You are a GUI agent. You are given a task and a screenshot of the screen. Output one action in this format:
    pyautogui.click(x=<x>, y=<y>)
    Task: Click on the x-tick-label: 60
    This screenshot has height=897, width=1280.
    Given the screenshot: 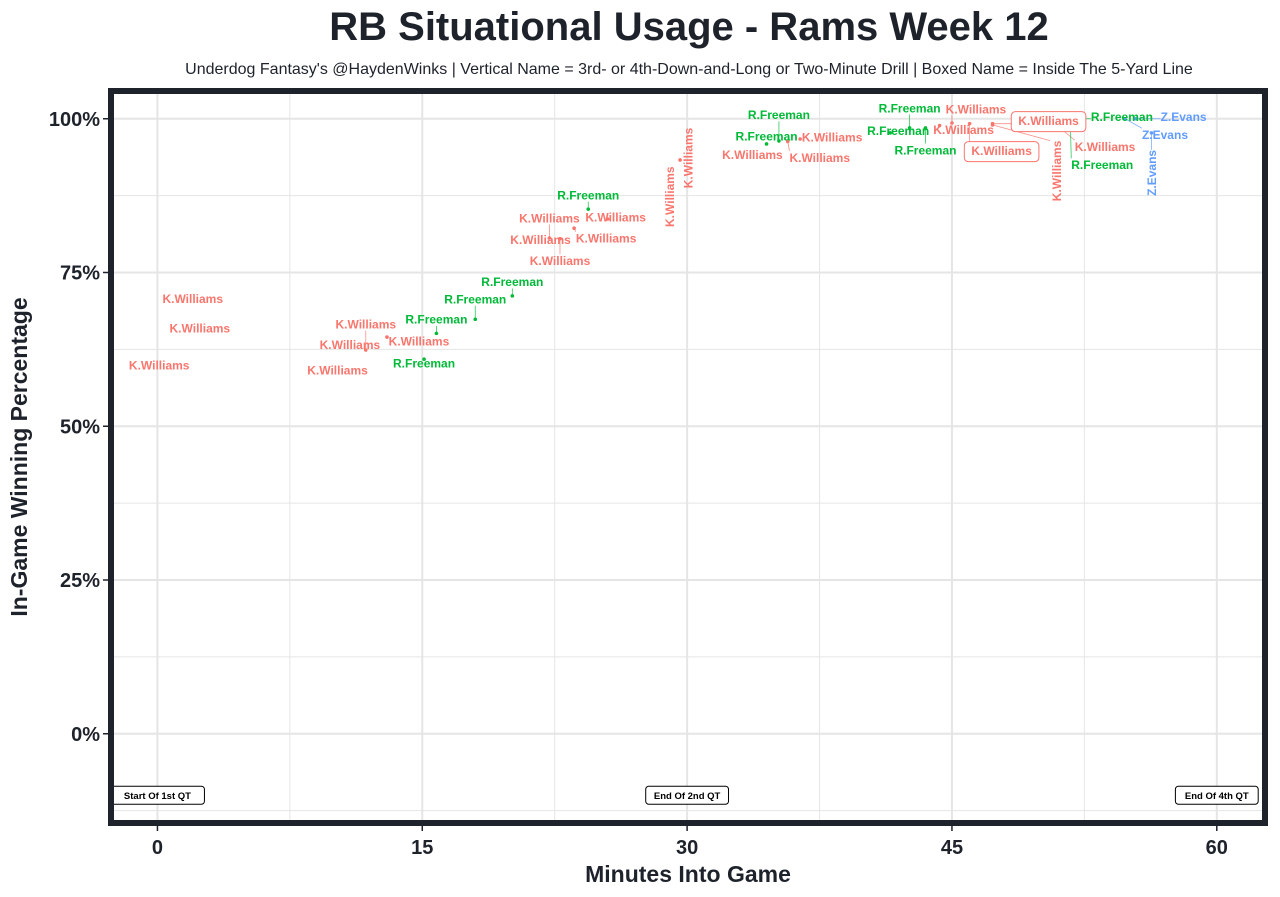 What is the action you would take?
    pyautogui.click(x=1217, y=848)
    